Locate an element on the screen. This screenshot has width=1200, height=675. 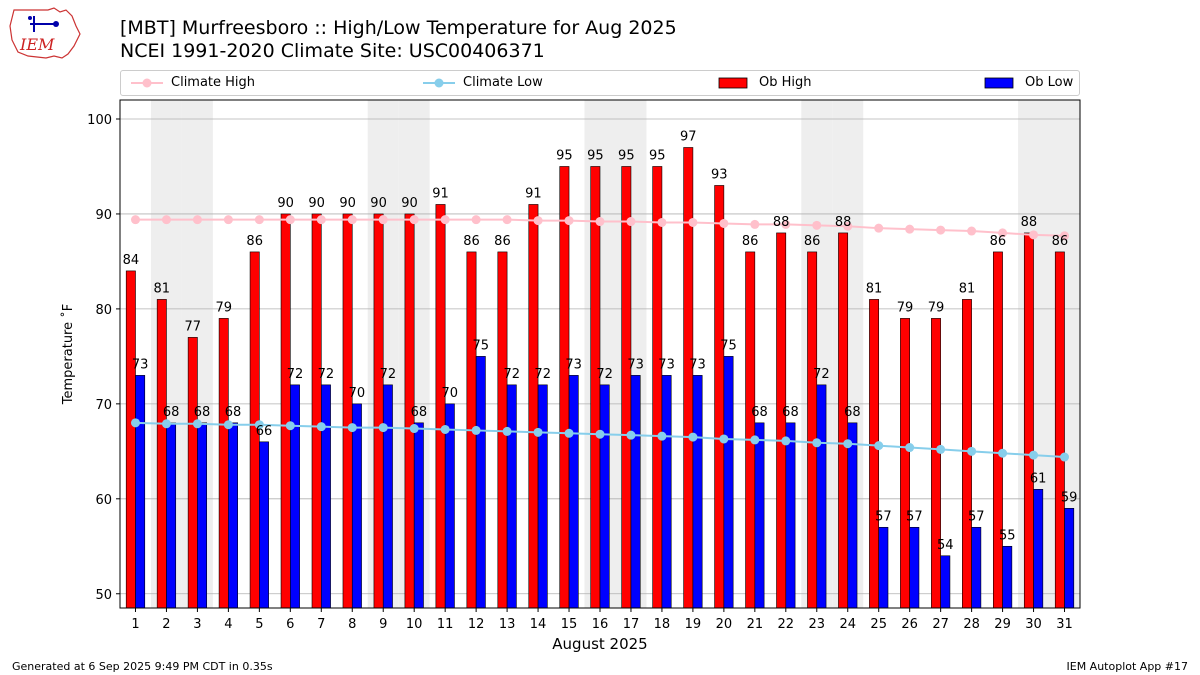
x-tick-label-4: 4 is located at coordinates (228, 624).